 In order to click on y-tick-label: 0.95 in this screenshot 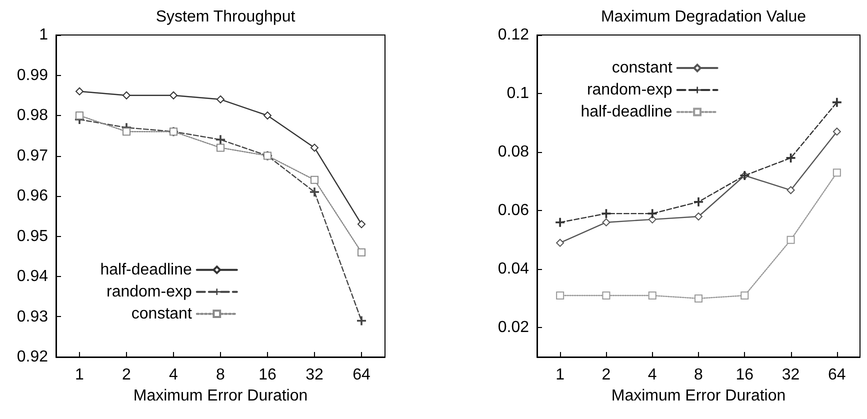, I will do `click(32, 236)`.